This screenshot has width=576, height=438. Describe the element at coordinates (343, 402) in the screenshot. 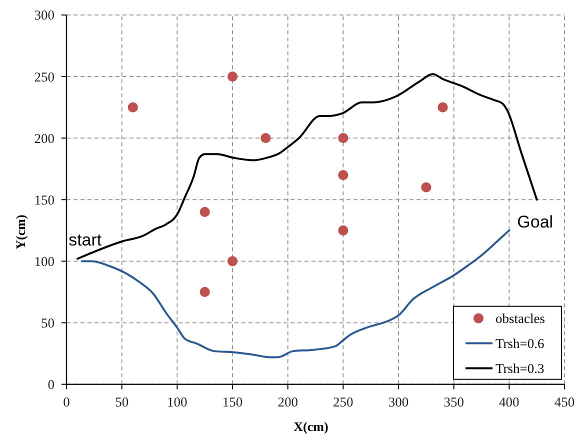

I see `x-tick-label: 250` at that location.